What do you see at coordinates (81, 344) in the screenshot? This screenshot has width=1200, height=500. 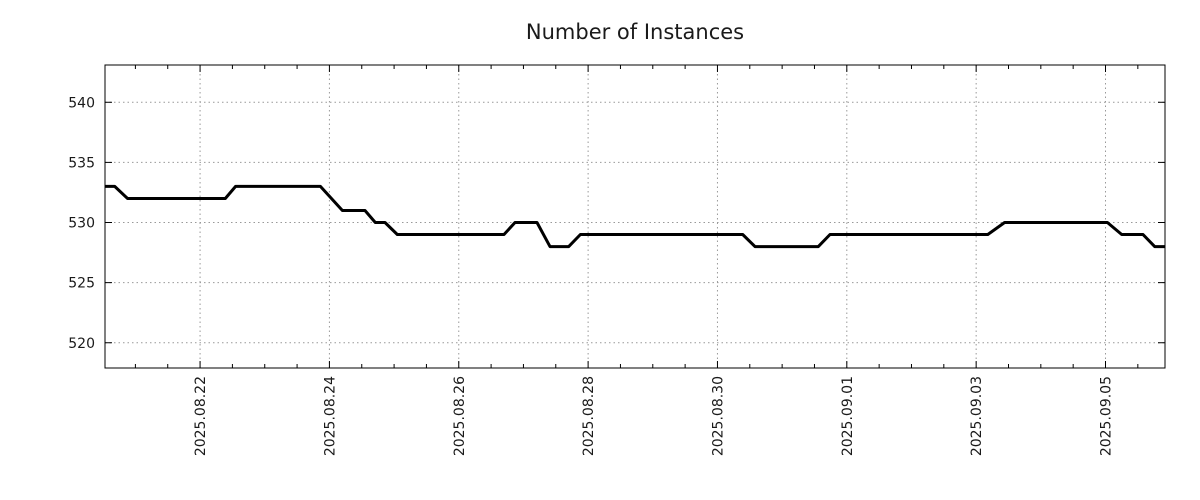 I see `y-tick-label: 520` at bounding box center [81, 344].